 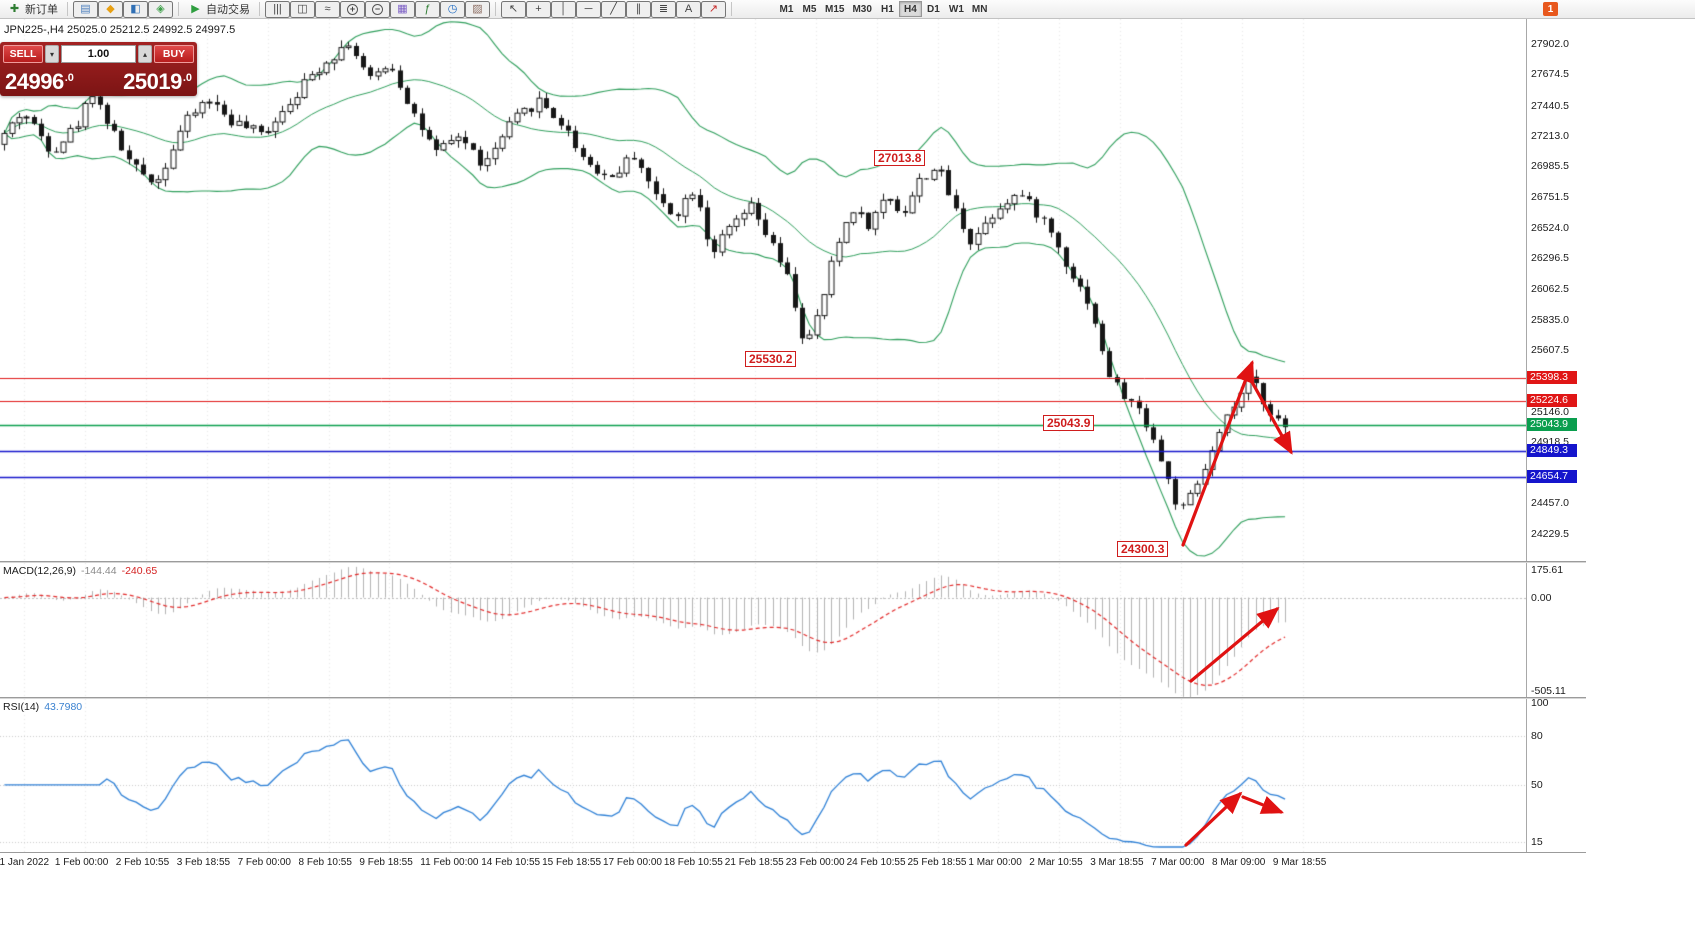 I want to click on zoom-in-icon: +, so click(x=352, y=9).